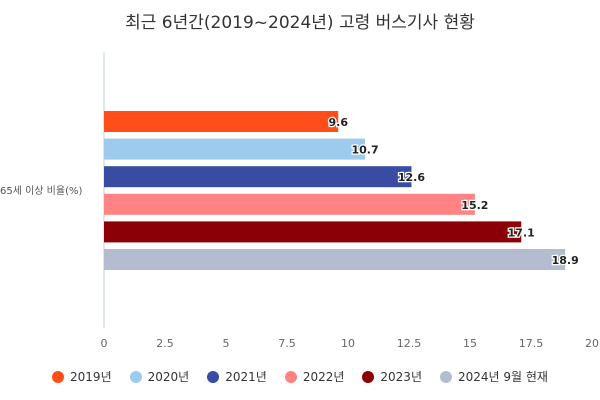 Image resolution: width=600 pixels, height=400 pixels. What do you see at coordinates (91, 377) in the screenshot?
I see `legend-label: 2019년` at bounding box center [91, 377].